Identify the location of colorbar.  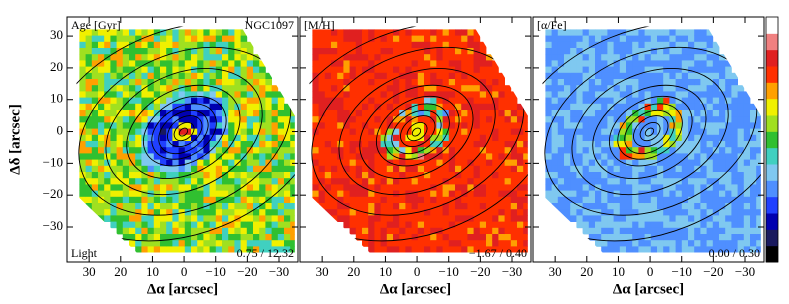
(772, 140).